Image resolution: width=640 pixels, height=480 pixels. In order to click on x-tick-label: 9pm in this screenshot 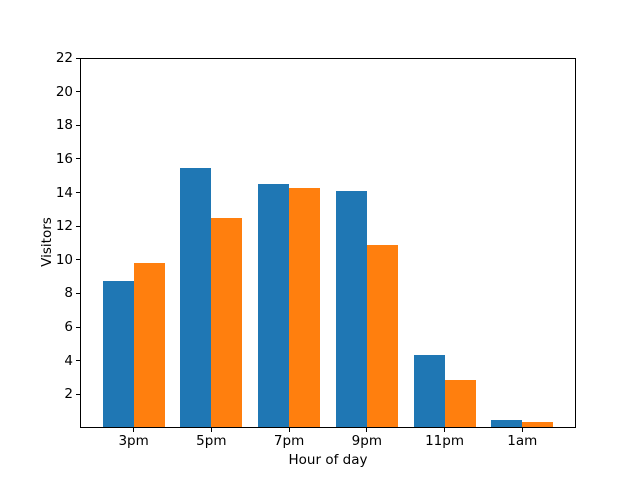, I will do `click(366, 441)`.